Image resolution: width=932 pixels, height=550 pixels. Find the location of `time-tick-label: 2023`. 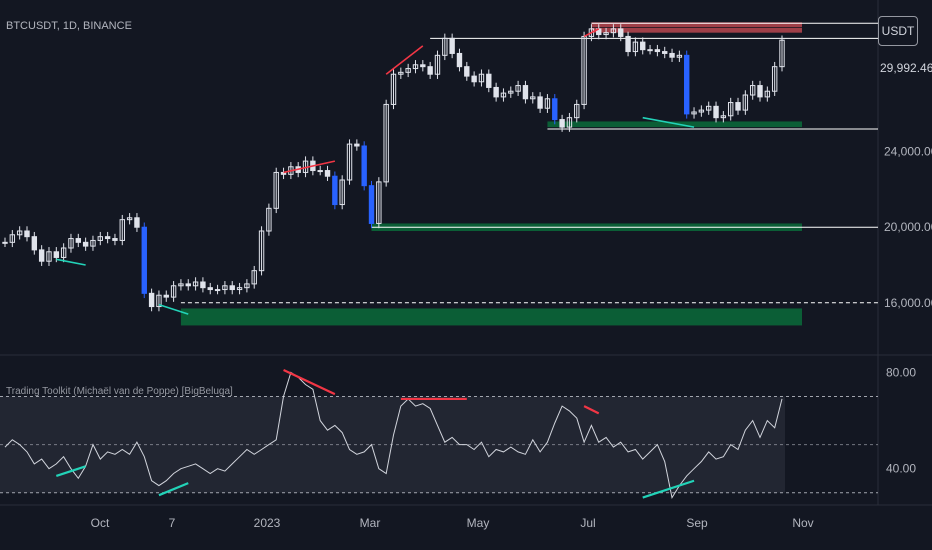

time-tick-label: 2023 is located at coordinates (267, 523).